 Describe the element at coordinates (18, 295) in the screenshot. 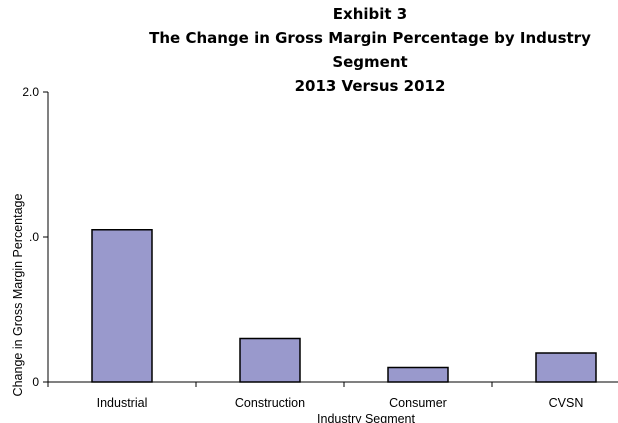

I see `y-axis-title: Change in Gross Margin Percentage` at that location.